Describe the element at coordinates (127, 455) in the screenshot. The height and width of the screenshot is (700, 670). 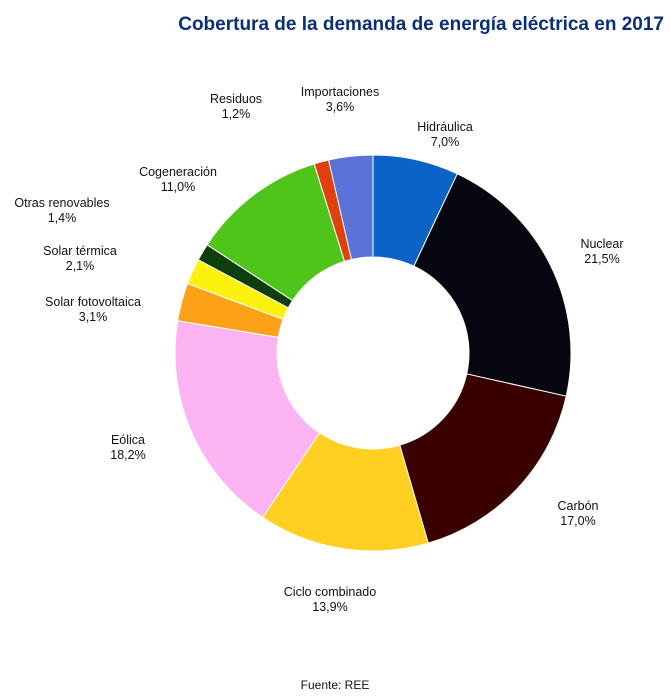
I see `slice-label-value: 18,2%` at that location.